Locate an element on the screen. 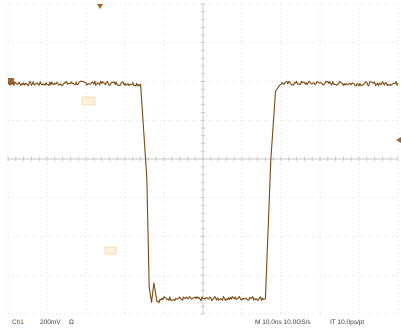 The height and width of the screenshot is (334, 401). cursor-readout-upper is located at coordinates (88, 101).